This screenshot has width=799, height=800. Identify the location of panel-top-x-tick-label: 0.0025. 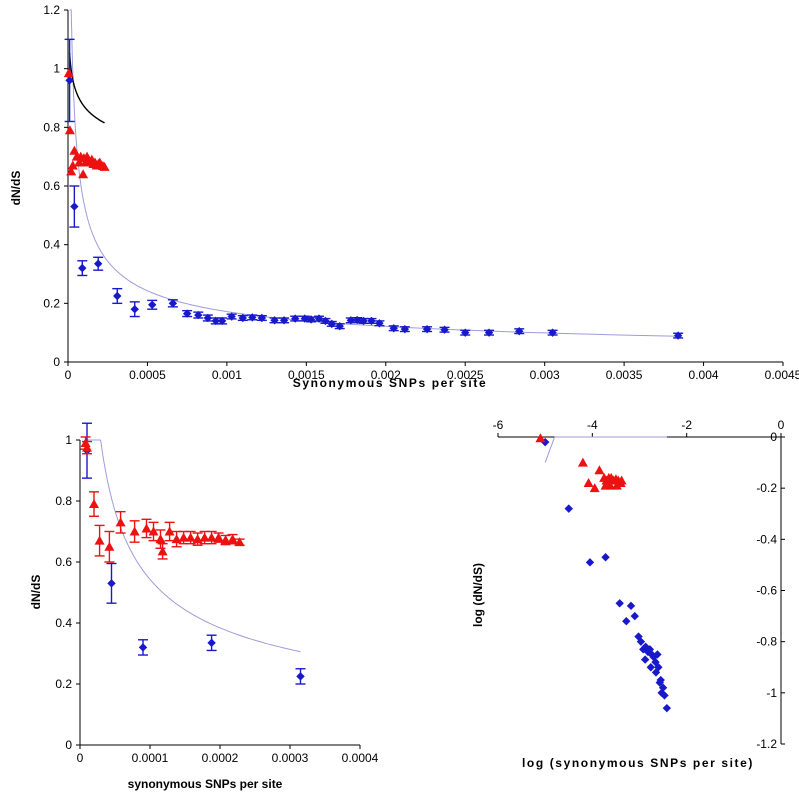
(465, 375).